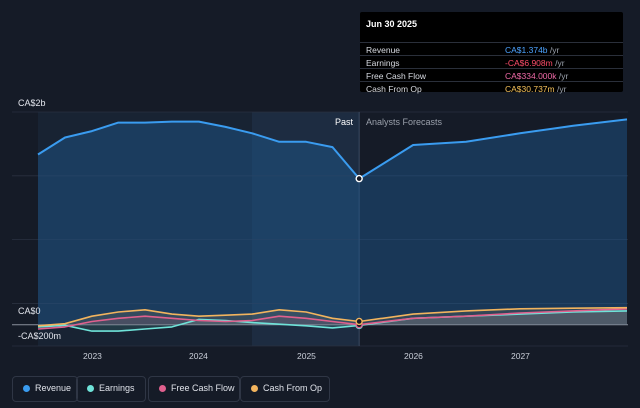  What do you see at coordinates (392, 24) in the screenshot?
I see `tooltip-date: Jun 30 2025` at bounding box center [392, 24].